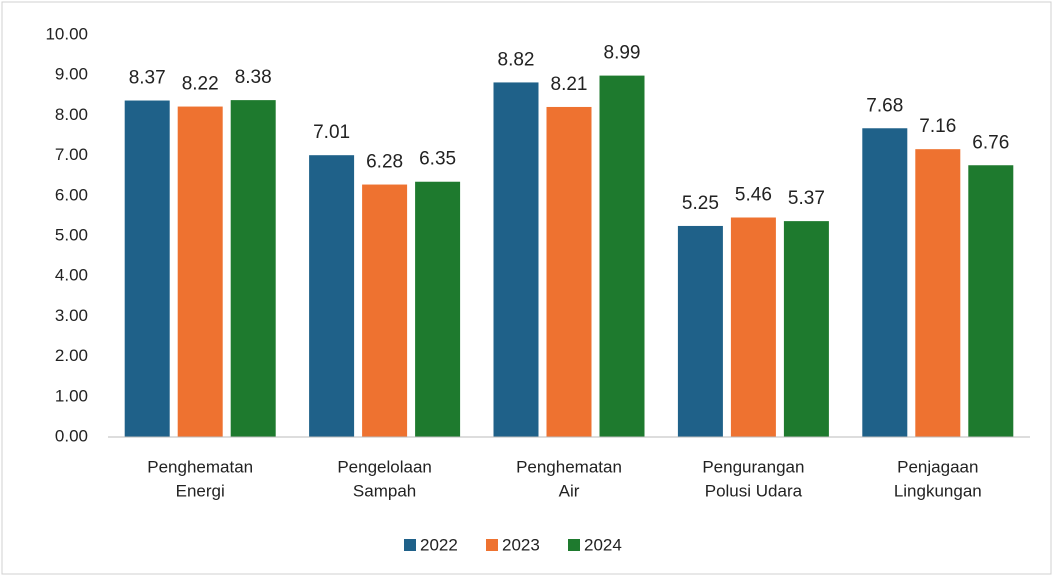 Image resolution: width=1054 pixels, height=582 pixels. What do you see at coordinates (937, 126) in the screenshot?
I see `value-label: 7.16` at bounding box center [937, 126].